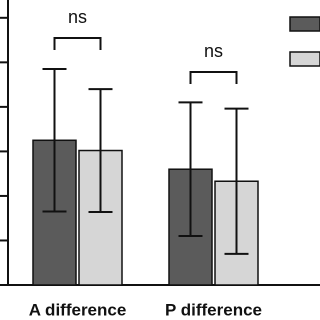 This screenshot has height=320, width=320. What do you see at coordinates (78, 309) in the screenshot?
I see `x-tick-label: A difference` at bounding box center [78, 309].